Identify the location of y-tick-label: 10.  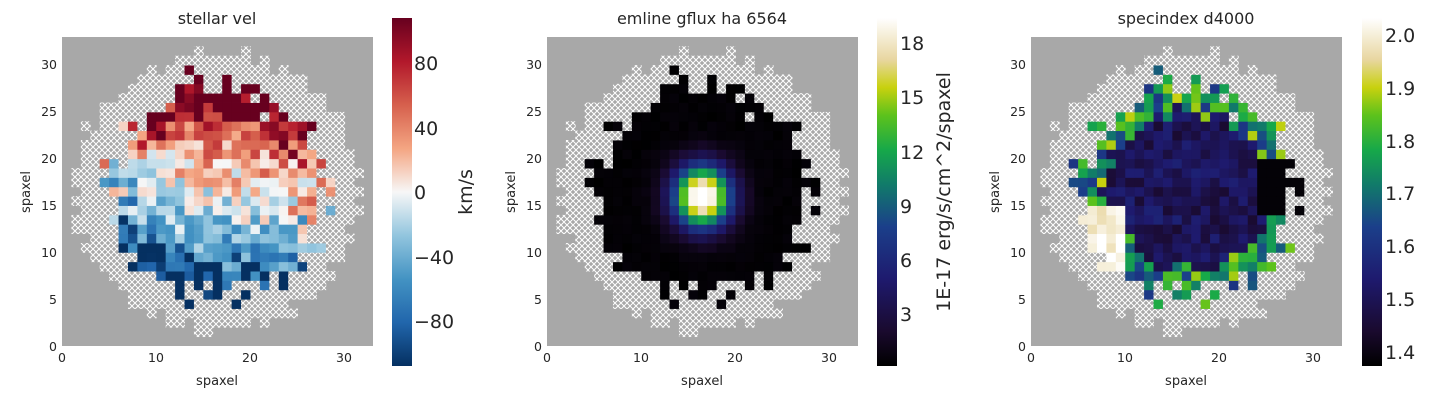
(49, 252).